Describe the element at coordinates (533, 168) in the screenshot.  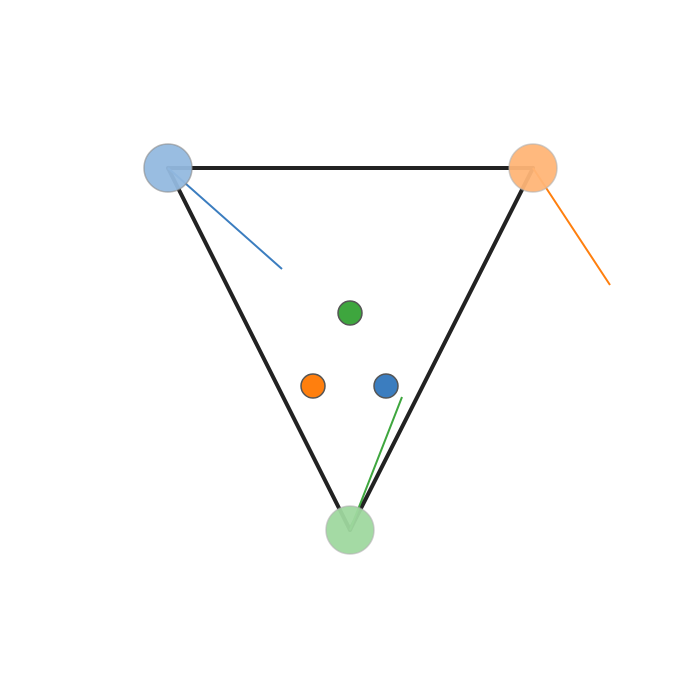
I see `vertex-node-orange` at that location.